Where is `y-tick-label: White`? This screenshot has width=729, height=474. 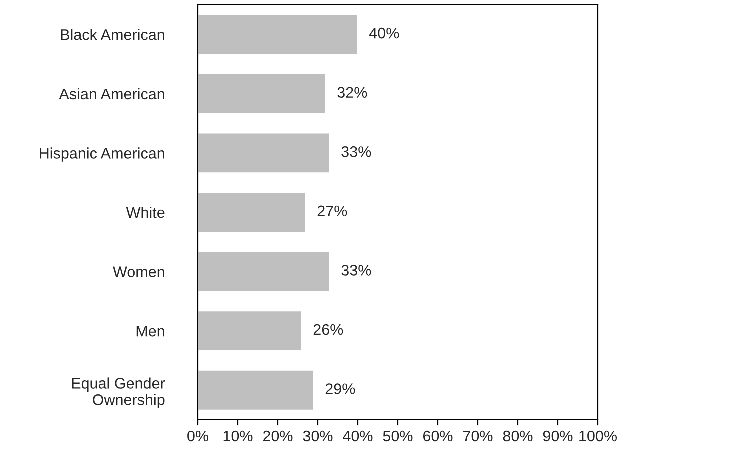
y-tick-label: White is located at coordinates (145, 212).